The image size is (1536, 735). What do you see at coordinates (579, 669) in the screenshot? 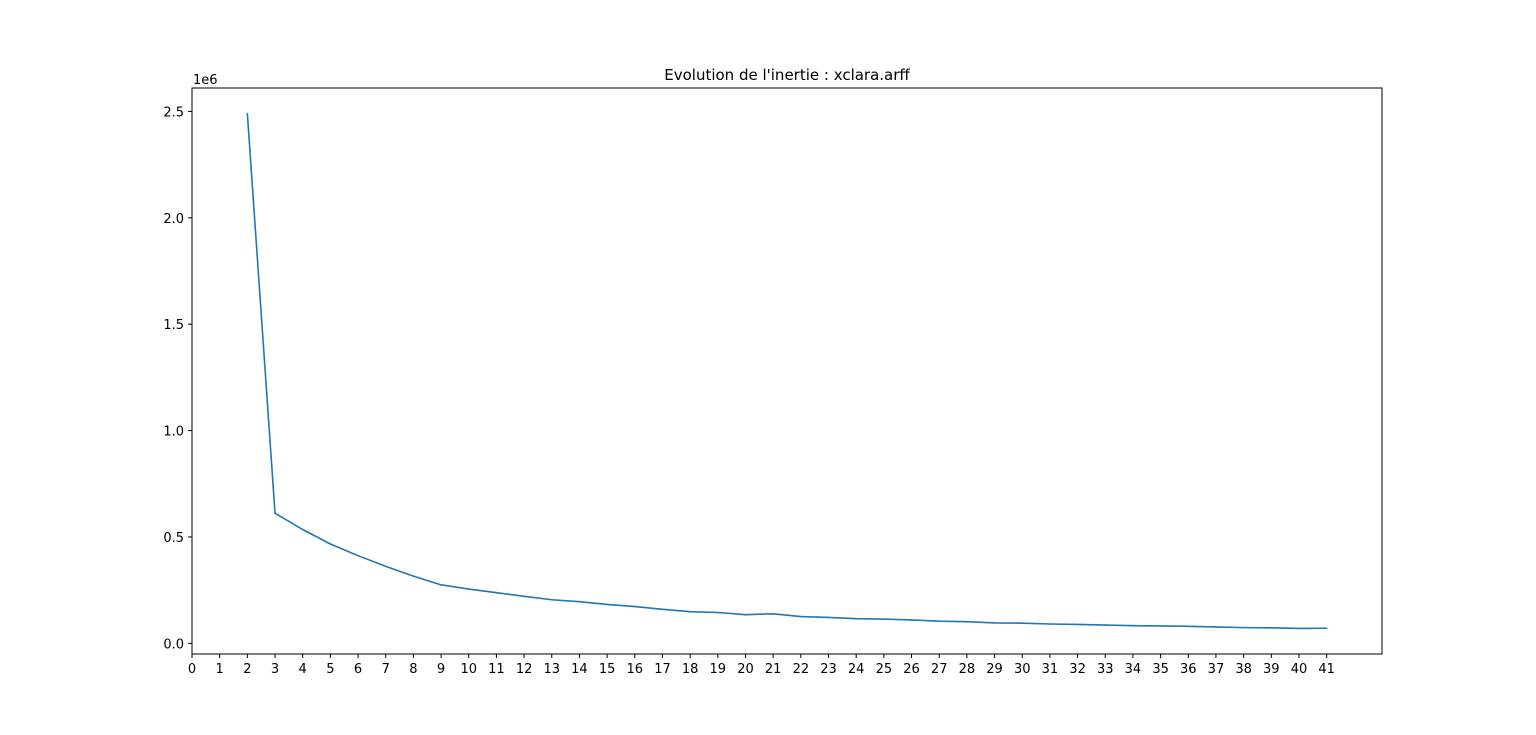
I see `x-tick-label: 14` at bounding box center [579, 669].